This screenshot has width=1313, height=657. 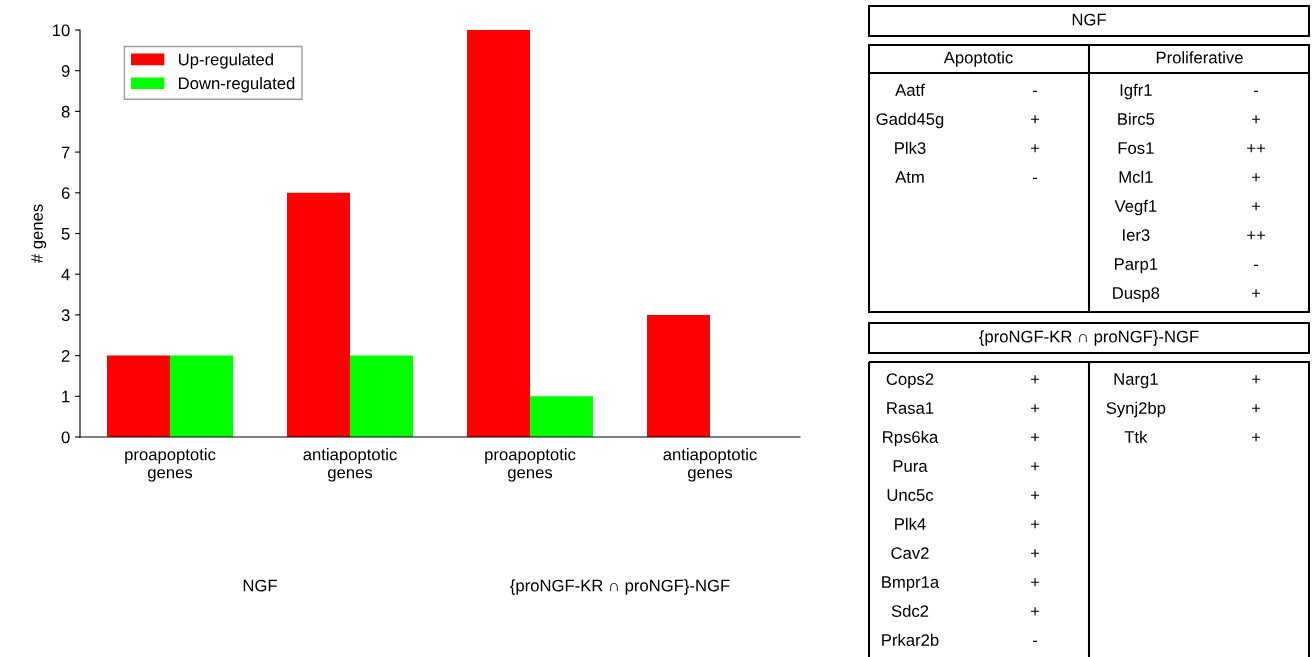 I want to click on text: Prkar2b, so click(x=910, y=639).